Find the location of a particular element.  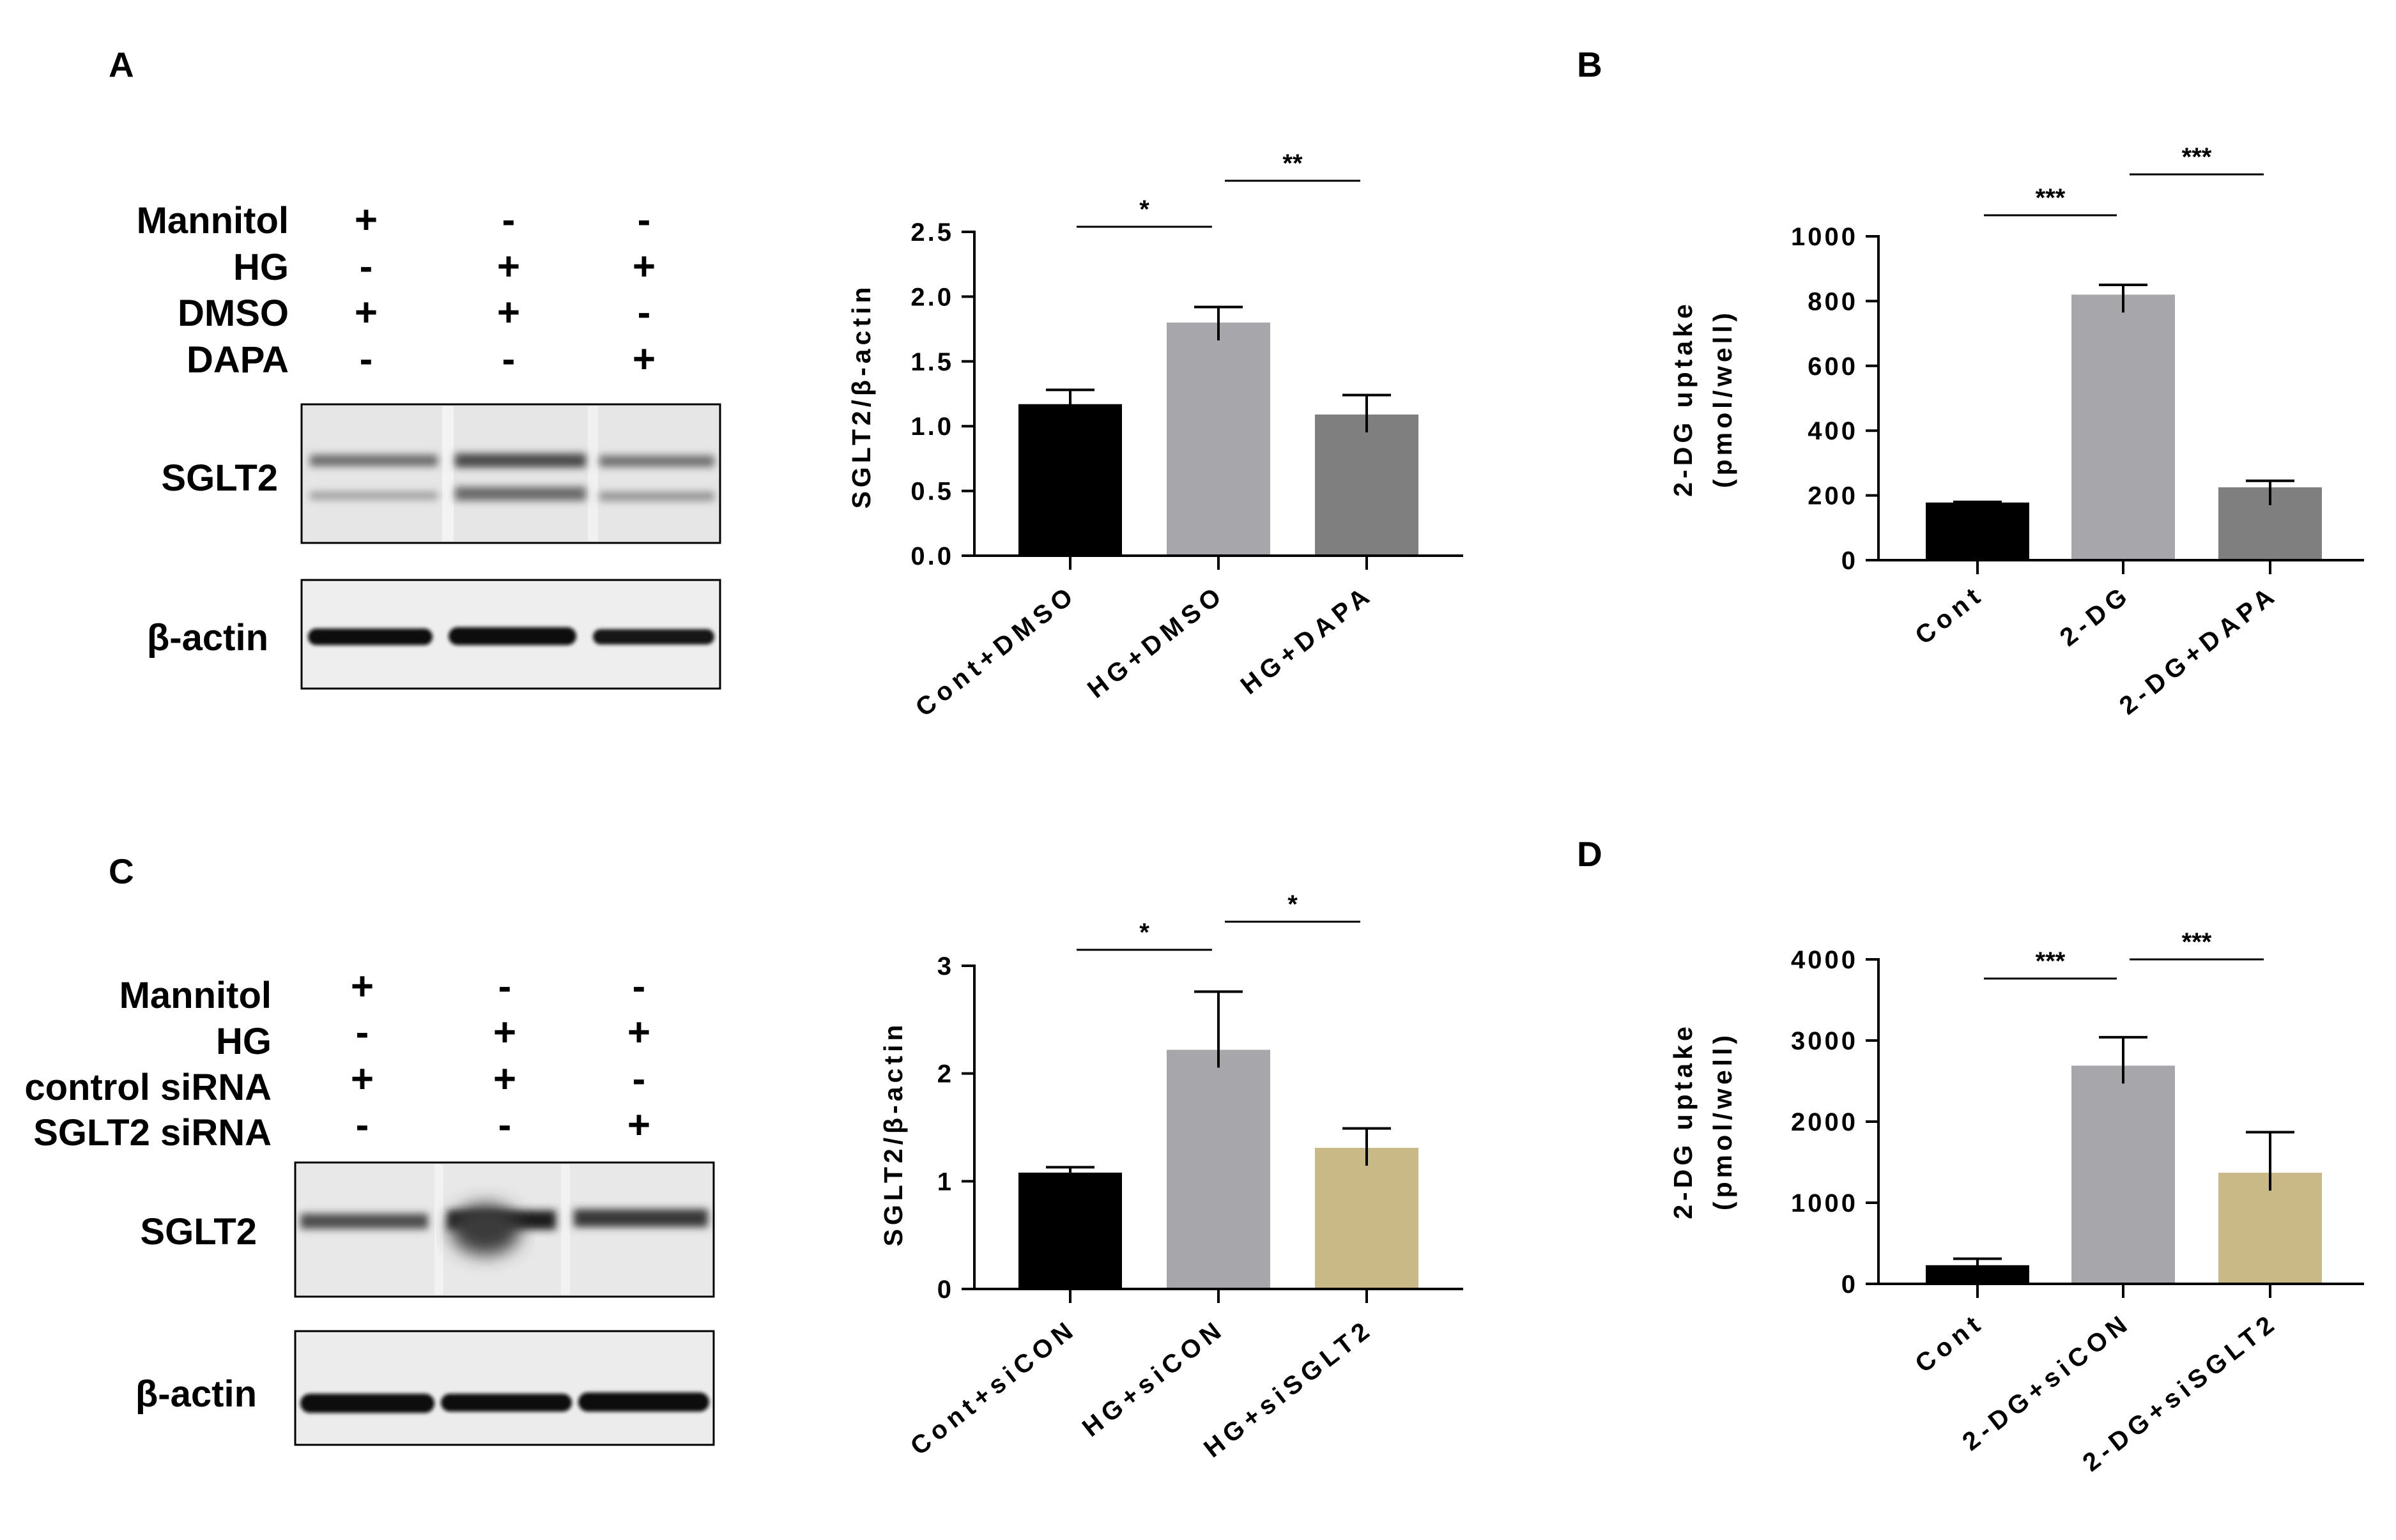

y-tick-label: 2.0 is located at coordinates (932, 297).